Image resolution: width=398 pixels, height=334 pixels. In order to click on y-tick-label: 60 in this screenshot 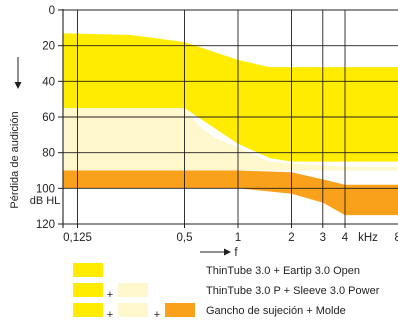, I will do `click(48, 118)`.